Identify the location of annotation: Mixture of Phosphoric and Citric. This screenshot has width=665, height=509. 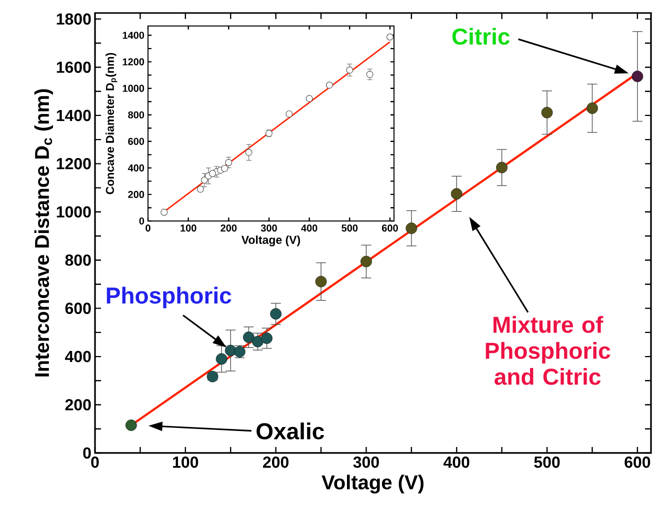
(548, 350).